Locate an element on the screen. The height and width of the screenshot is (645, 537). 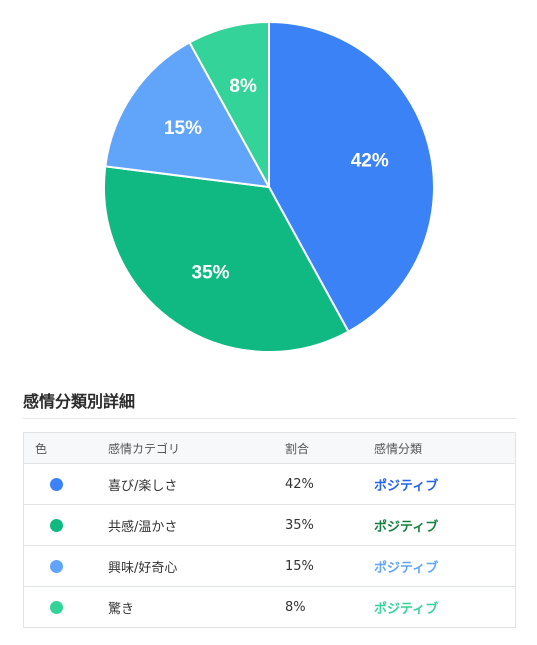
category-cell: 喜び/楽しさ is located at coordinates (196, 484).